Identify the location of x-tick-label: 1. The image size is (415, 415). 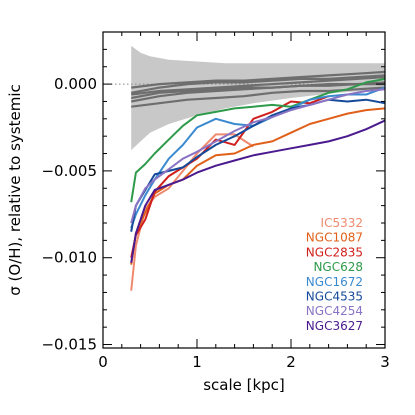
(197, 362).